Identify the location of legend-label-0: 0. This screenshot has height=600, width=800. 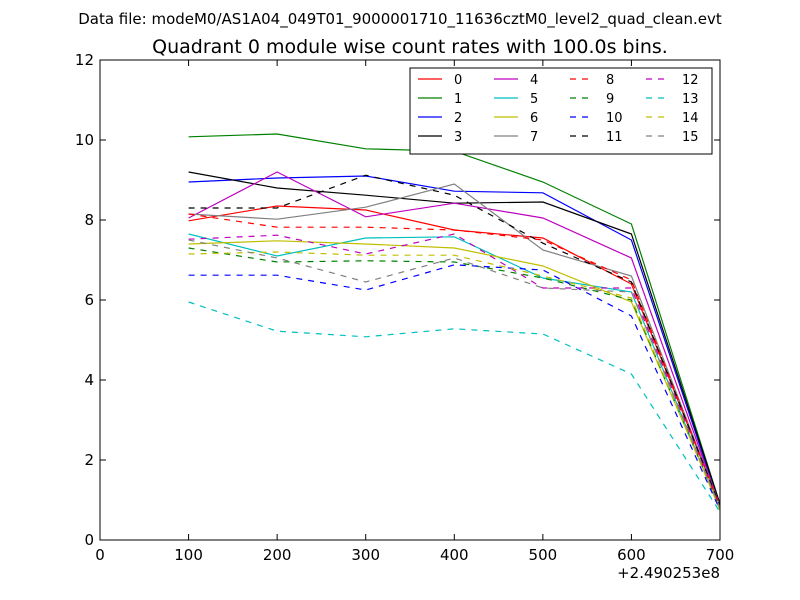
(458, 80).